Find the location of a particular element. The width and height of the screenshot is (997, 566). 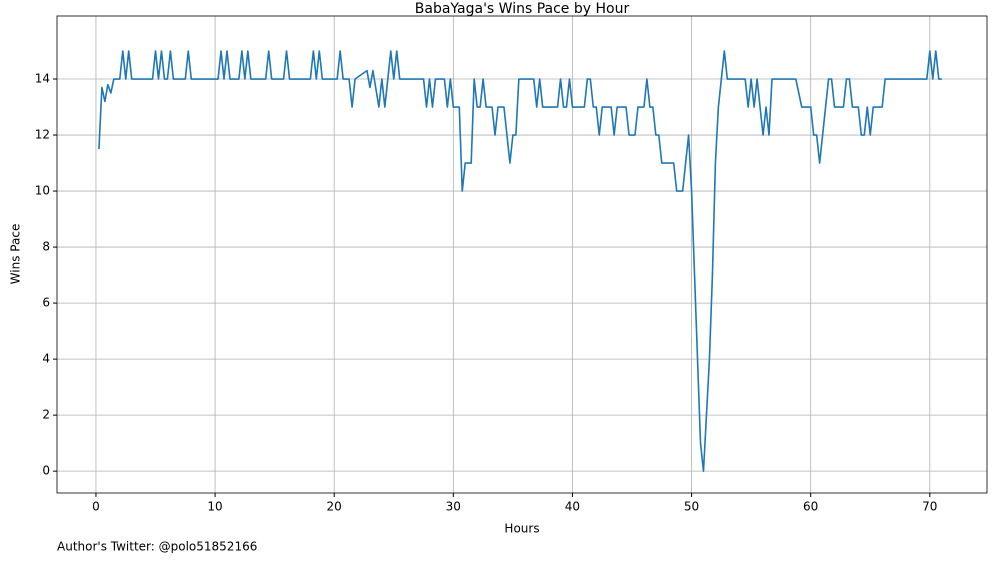

x-tick-label: 50 is located at coordinates (691, 507).